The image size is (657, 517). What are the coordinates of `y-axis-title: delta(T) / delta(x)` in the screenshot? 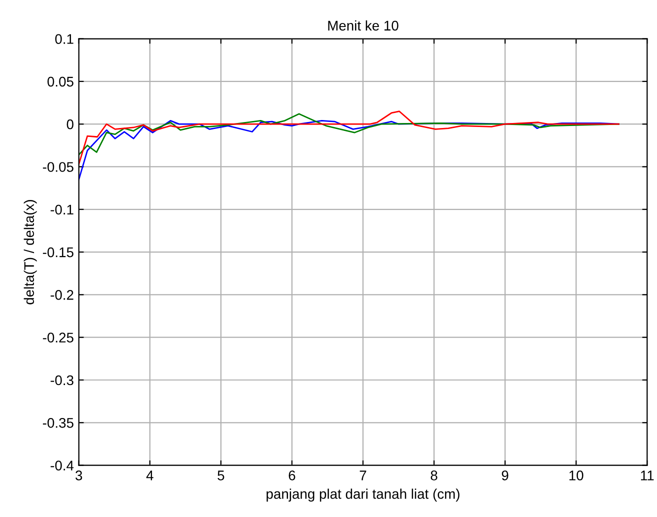 It's located at (30, 252).